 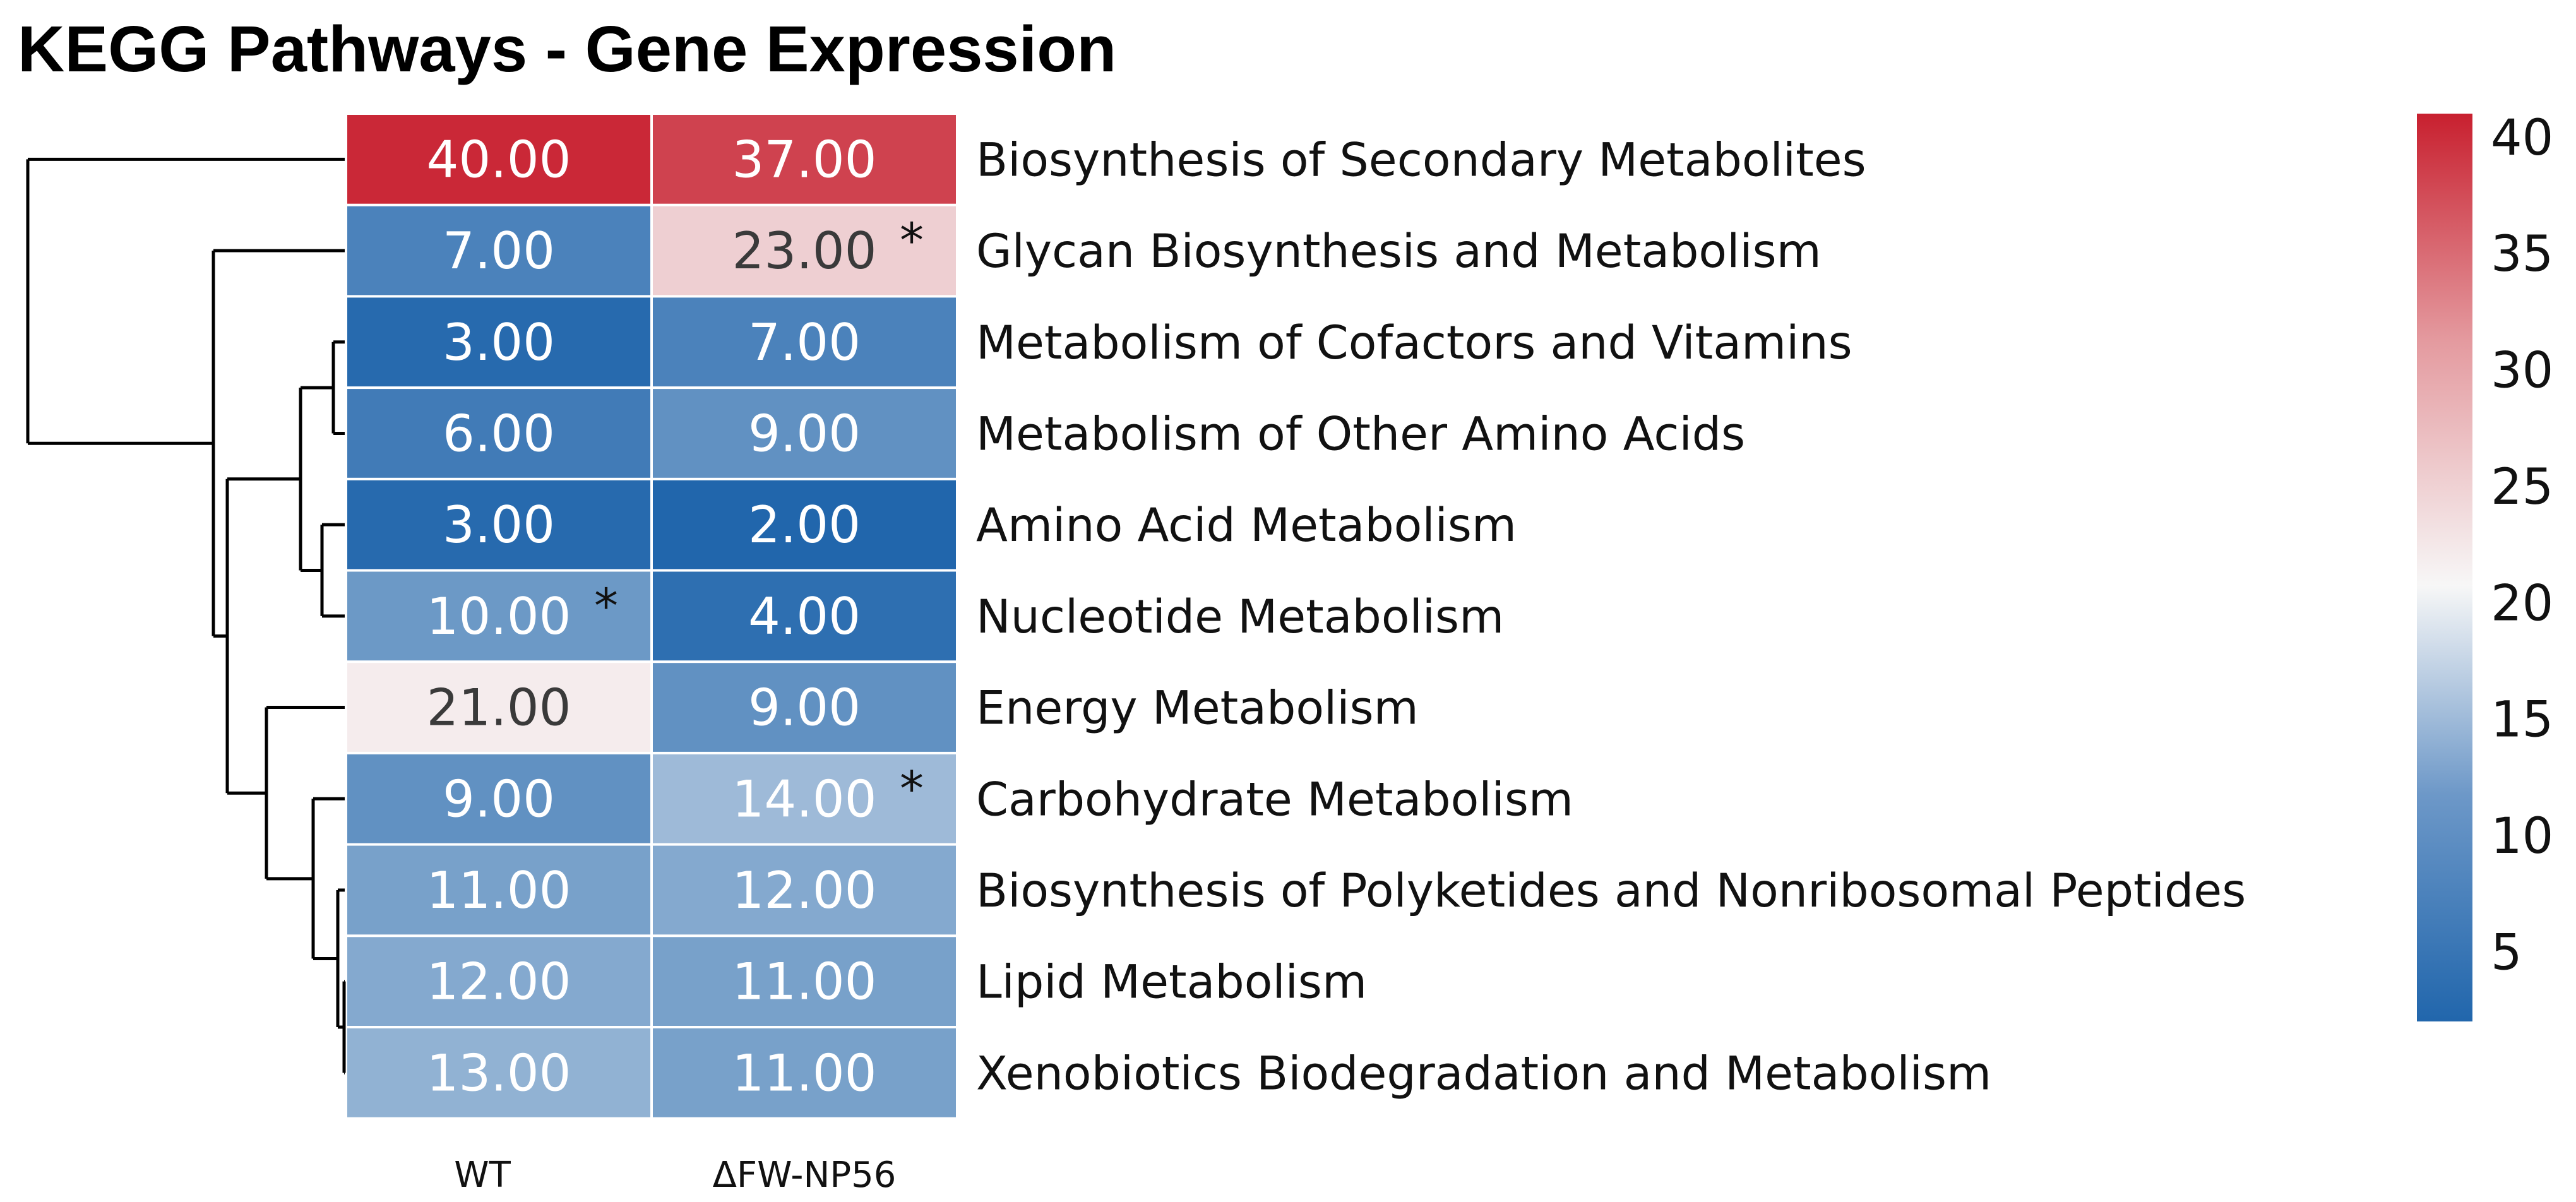 I want to click on cell-value-label: 2.00, so click(x=804, y=525).